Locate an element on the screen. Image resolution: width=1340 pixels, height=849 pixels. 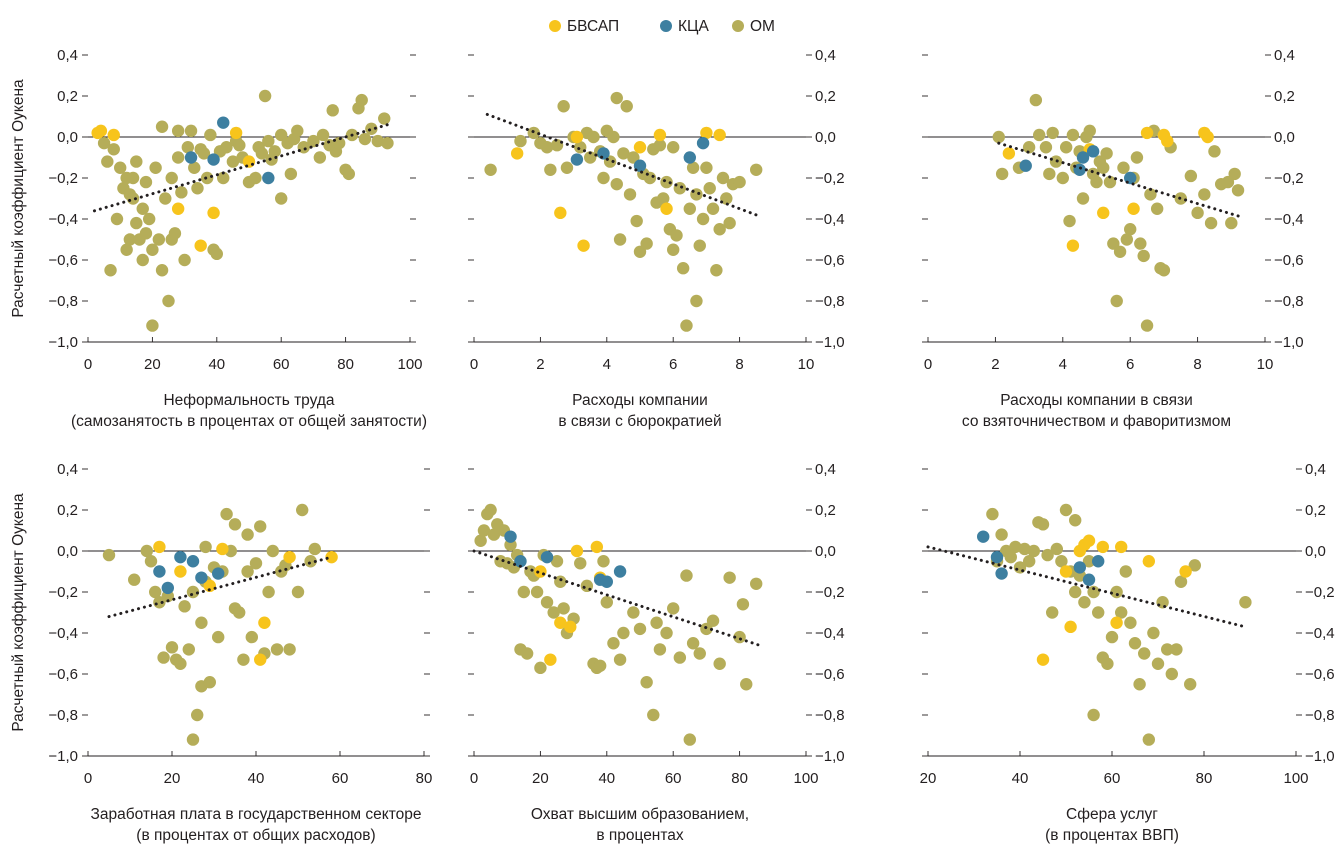
y-tick-label: −0,6 is located at coordinates (63, 674).